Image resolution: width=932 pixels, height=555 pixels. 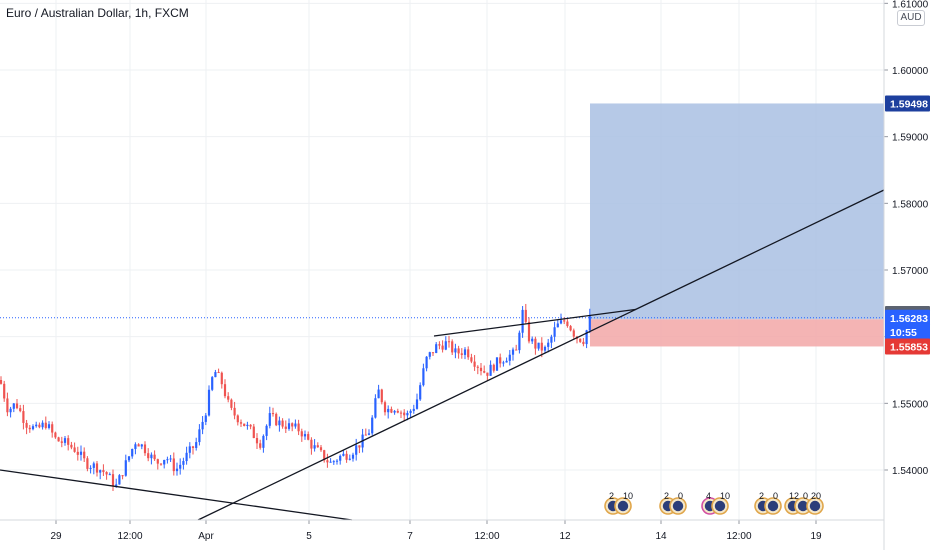 I want to click on y-tick-label: 1.57000, so click(x=910, y=271).